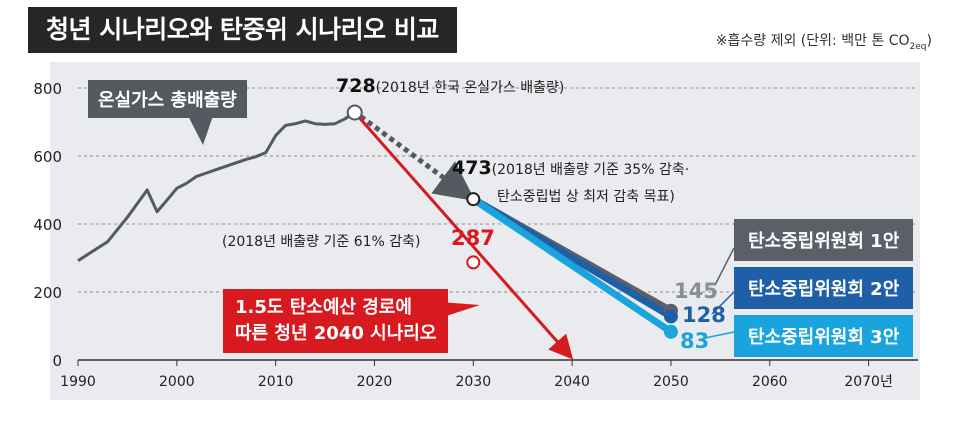  Describe the element at coordinates (321, 242) in the screenshot. I see `youth-reduction-note: (2018년 배출량 기준 61% 감축)` at that location.